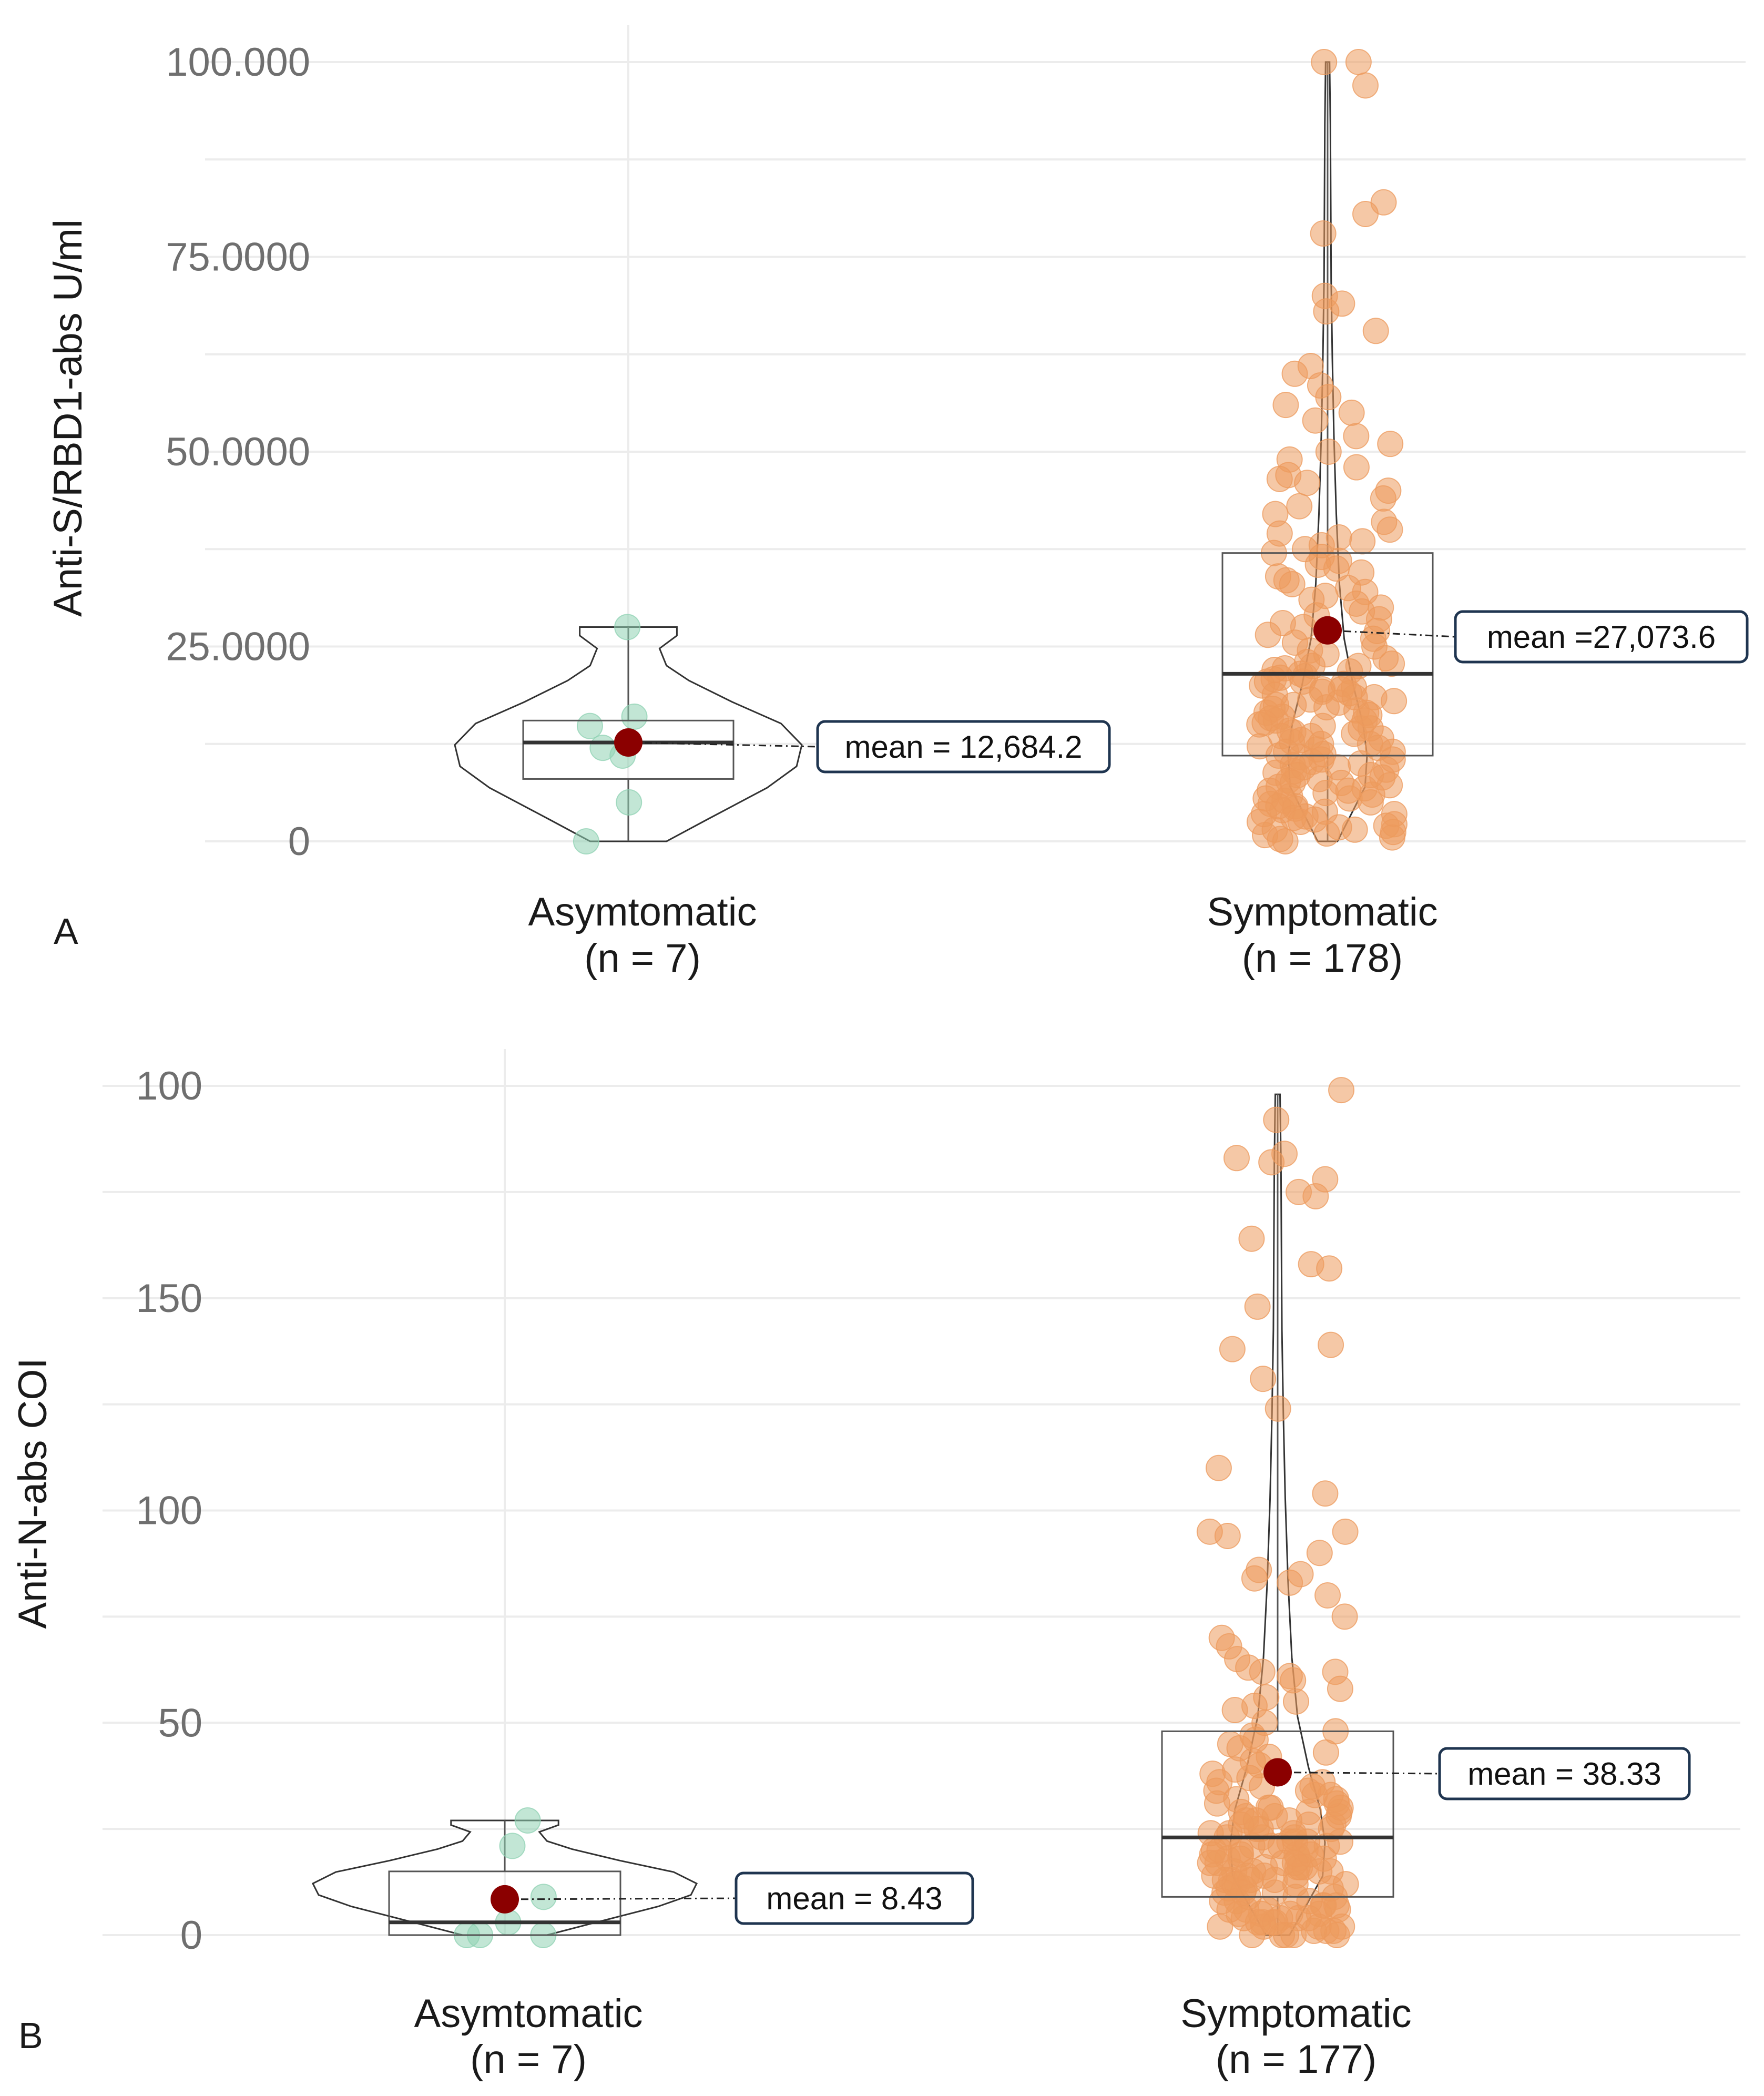  Describe the element at coordinates (68, 418) in the screenshot. I see `y-axis-title-a: Anti-S/RBD1-abs U/ml` at that location.